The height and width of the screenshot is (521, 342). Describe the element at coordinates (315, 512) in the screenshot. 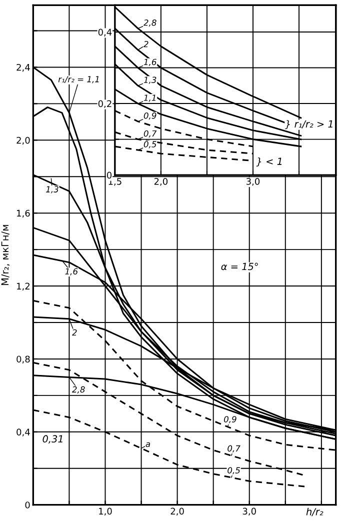

I see `x-axis-title: h/r₂` at that location.